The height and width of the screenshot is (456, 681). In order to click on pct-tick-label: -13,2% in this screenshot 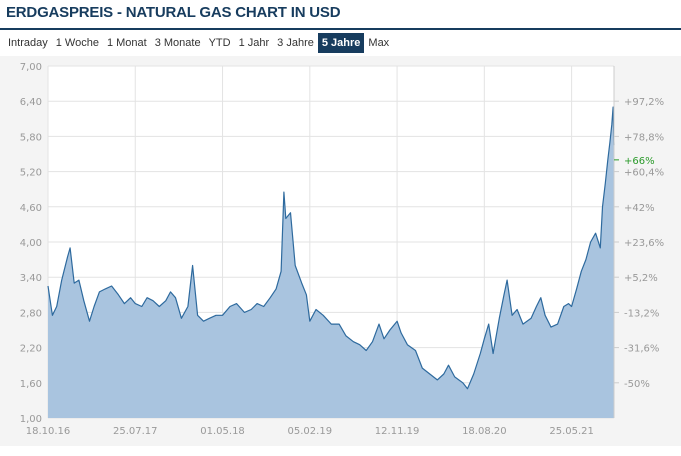, I will do `click(641, 313)`.